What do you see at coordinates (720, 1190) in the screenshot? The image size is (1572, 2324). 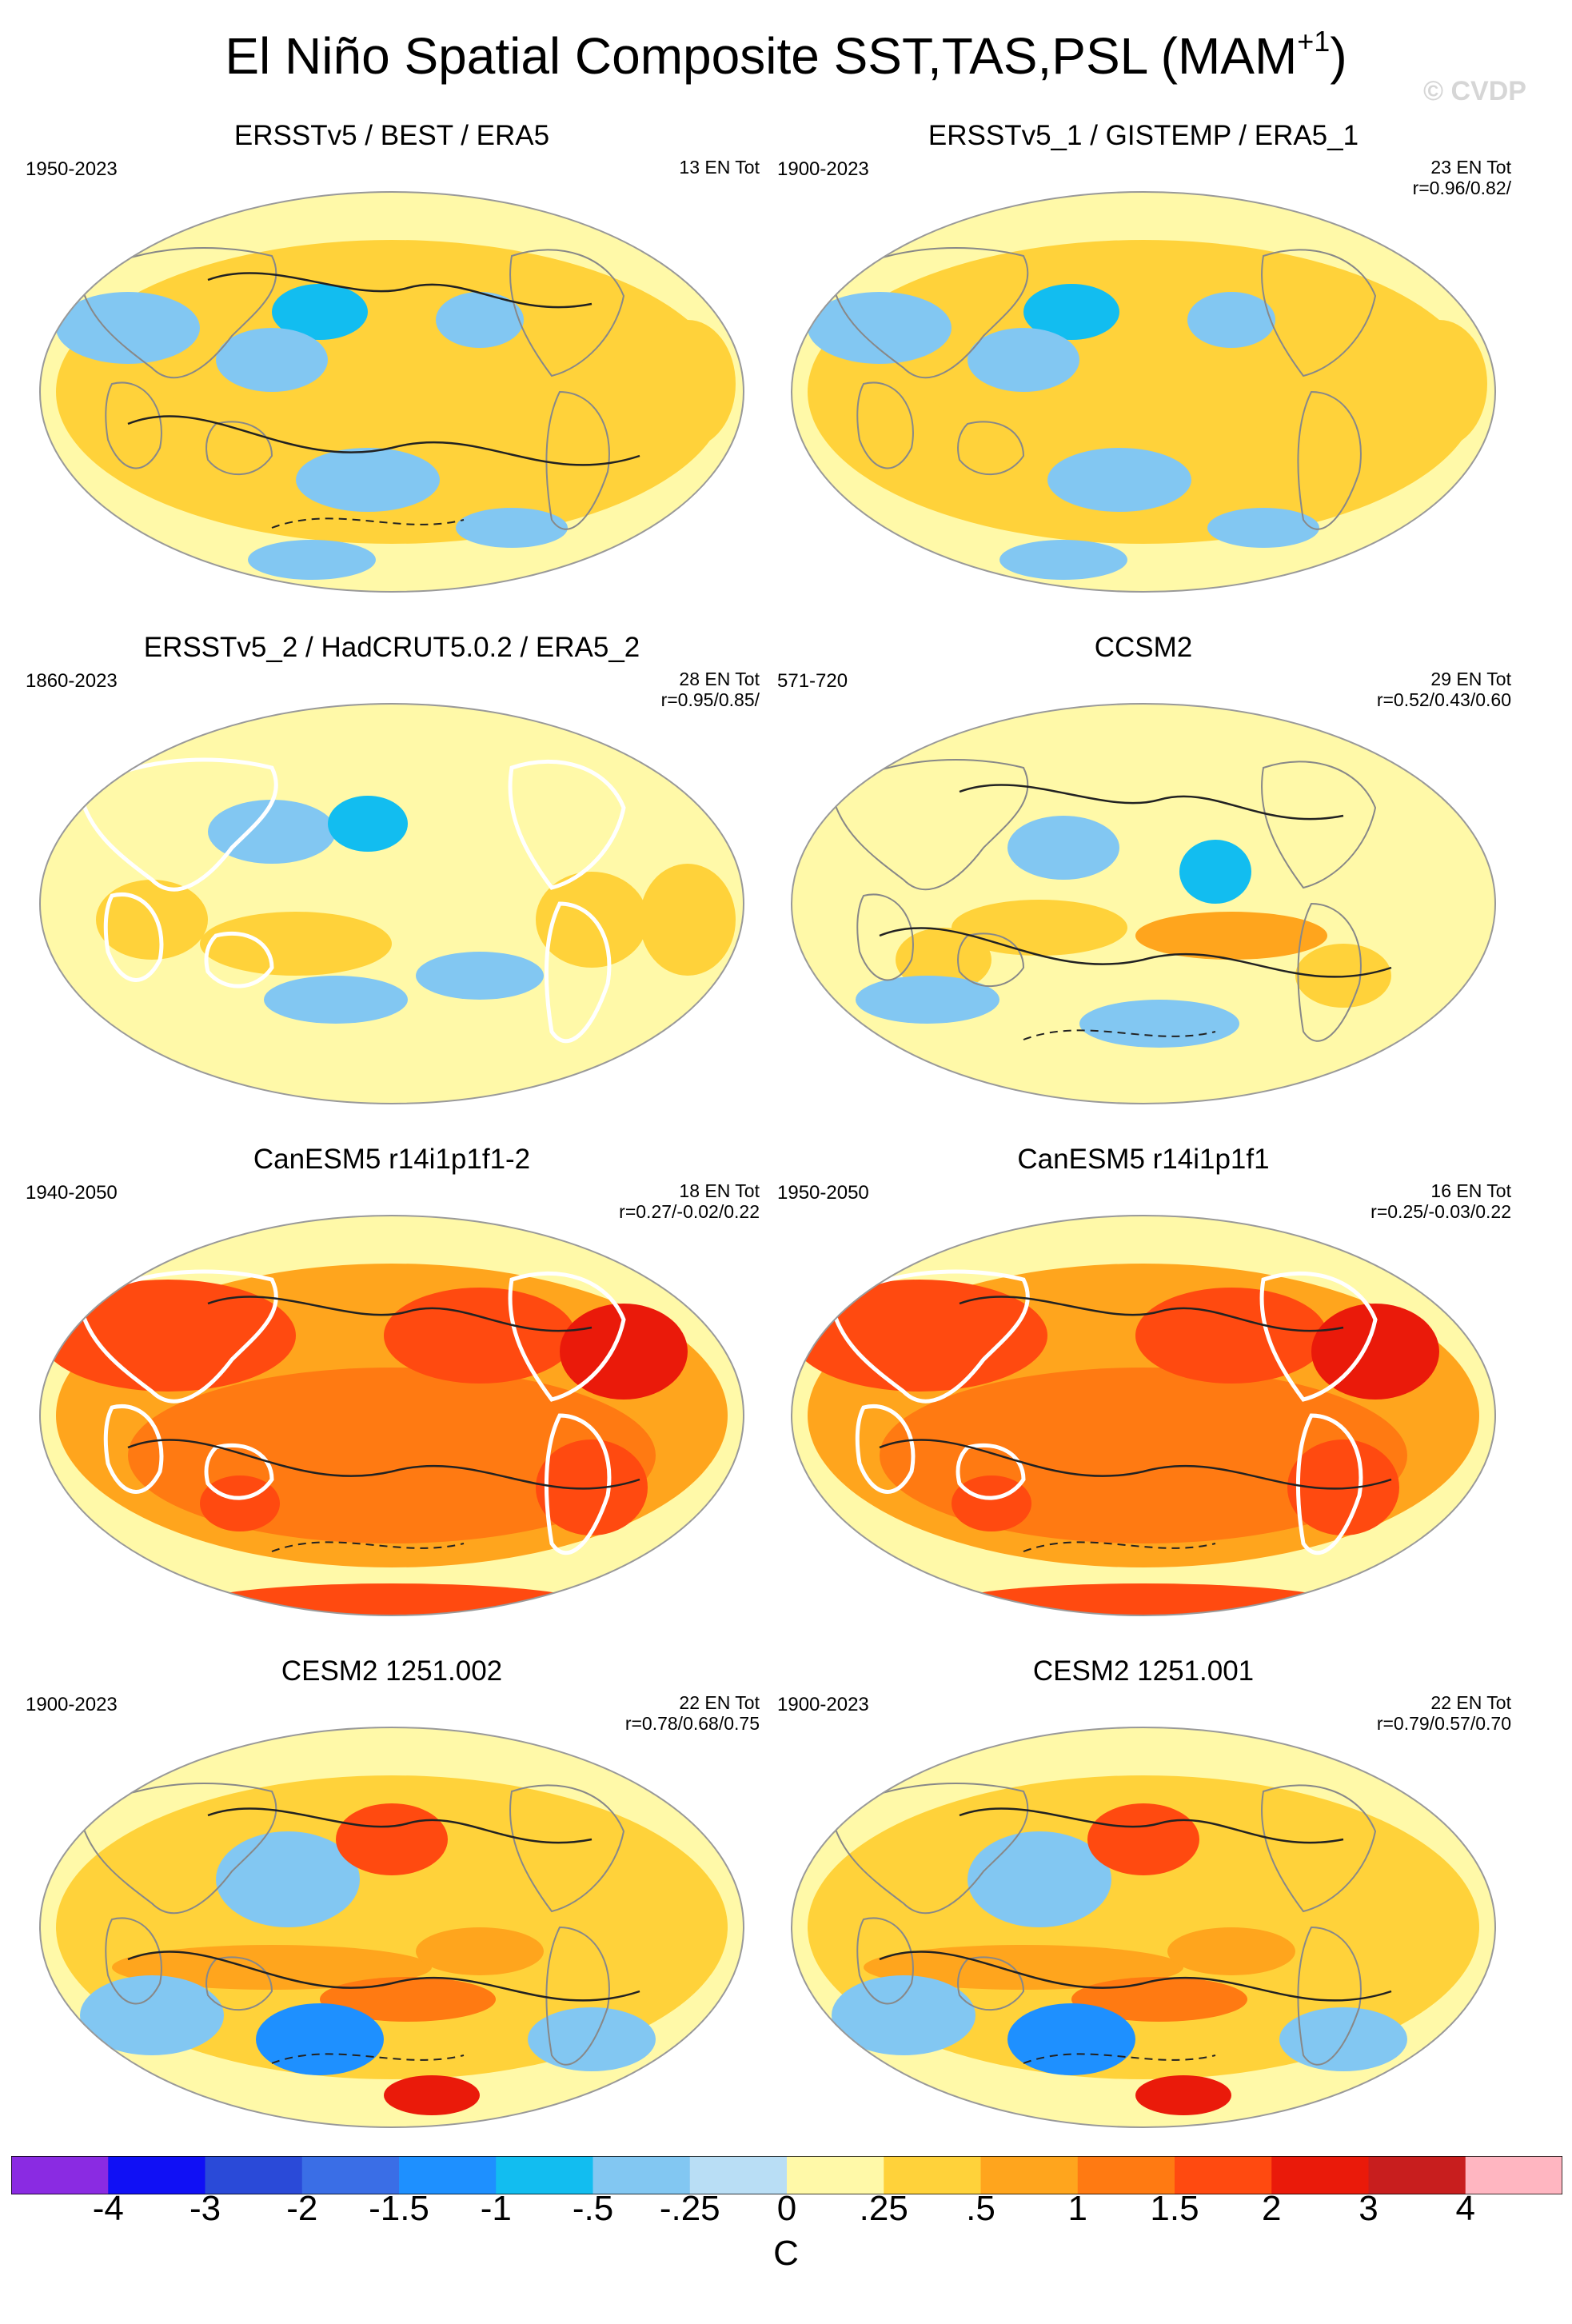 I see `event-count: 18 EN Tot` at bounding box center [720, 1190].